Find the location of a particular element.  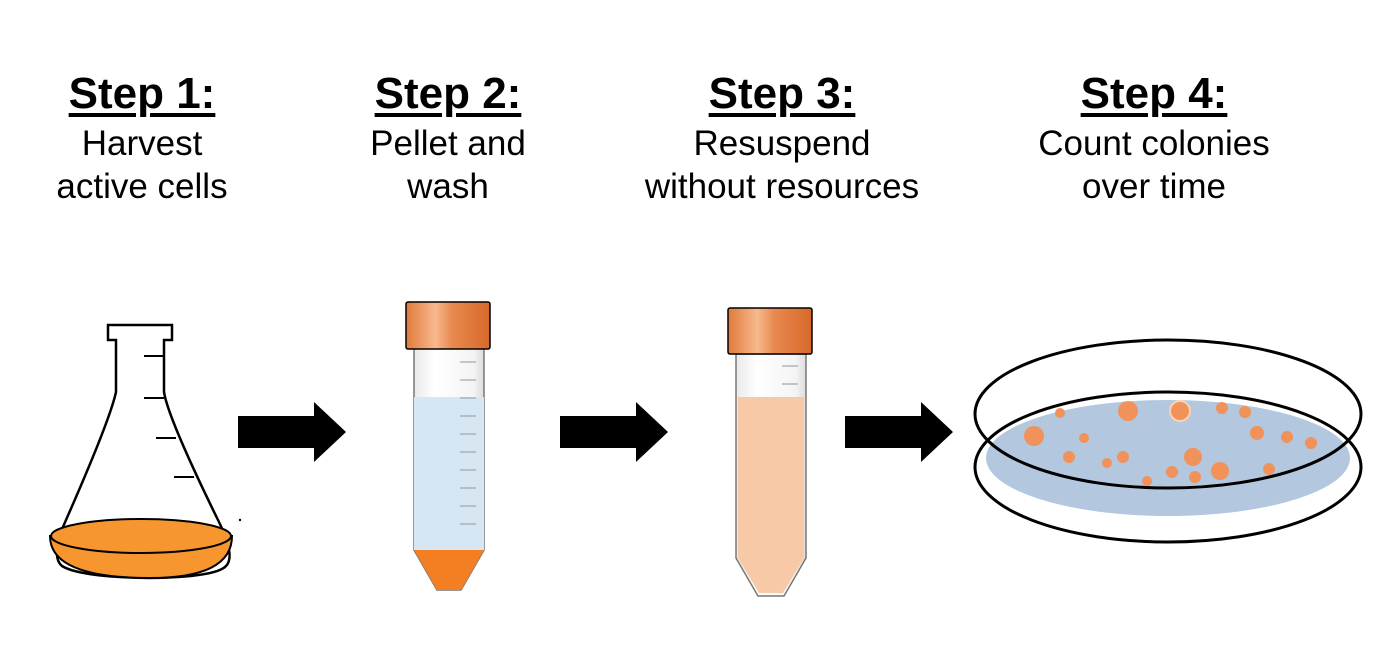

step-2-line-1: Pellet and is located at coordinates (448, 143).